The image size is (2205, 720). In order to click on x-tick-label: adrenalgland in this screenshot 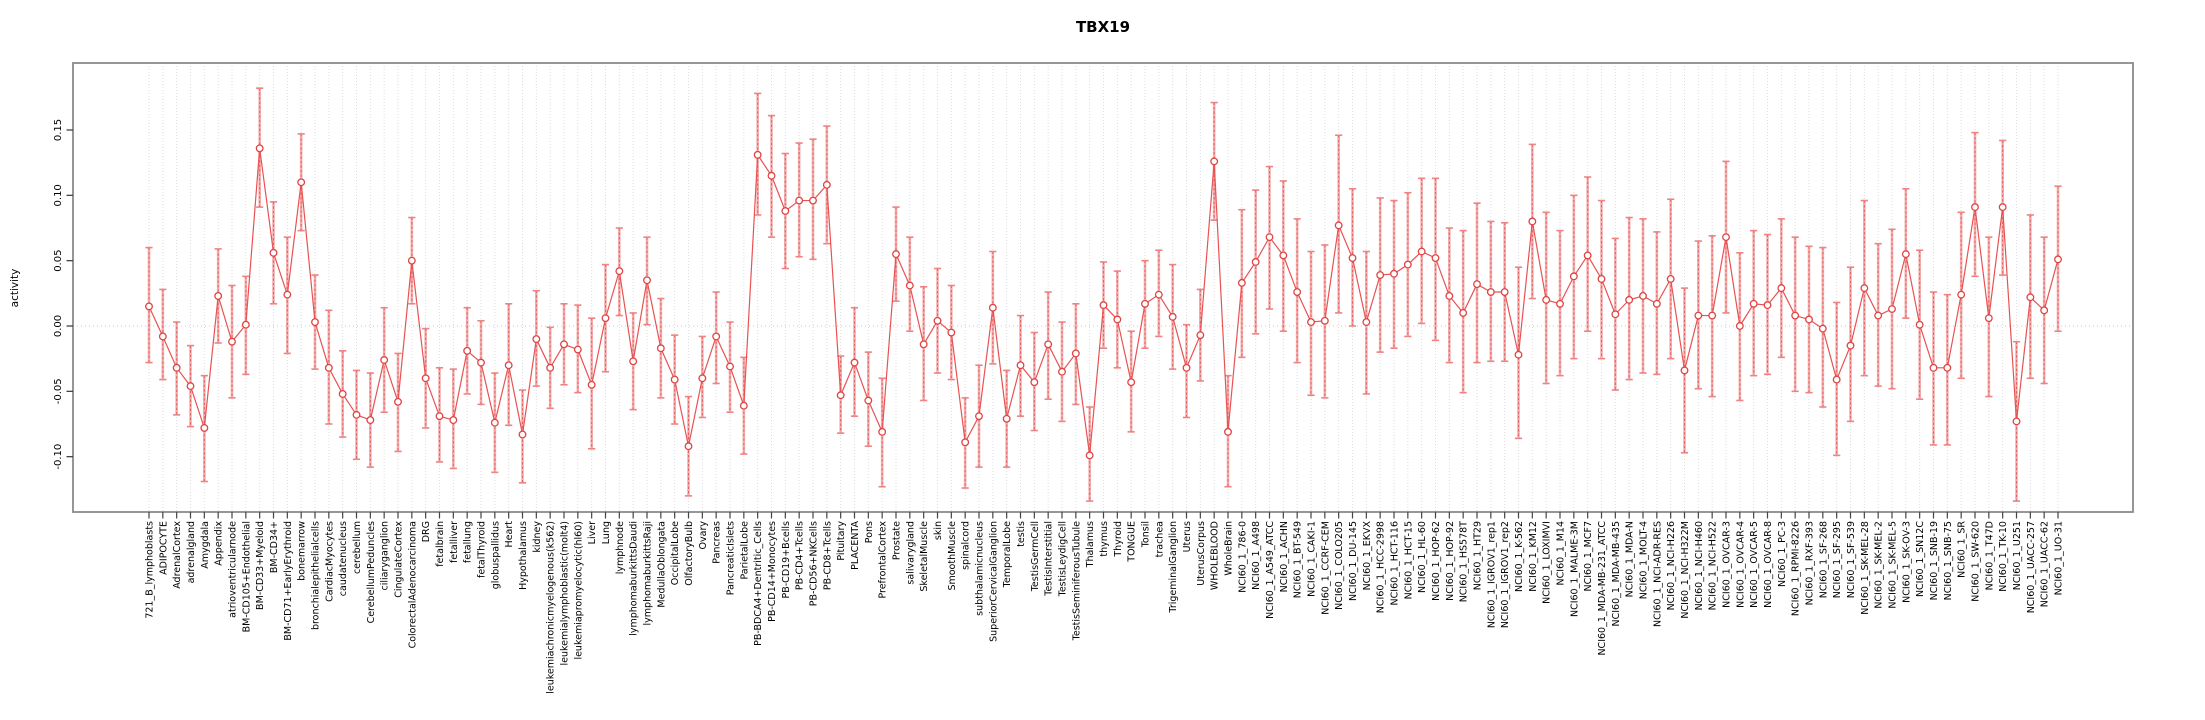, I will do `click(191, 552)`.